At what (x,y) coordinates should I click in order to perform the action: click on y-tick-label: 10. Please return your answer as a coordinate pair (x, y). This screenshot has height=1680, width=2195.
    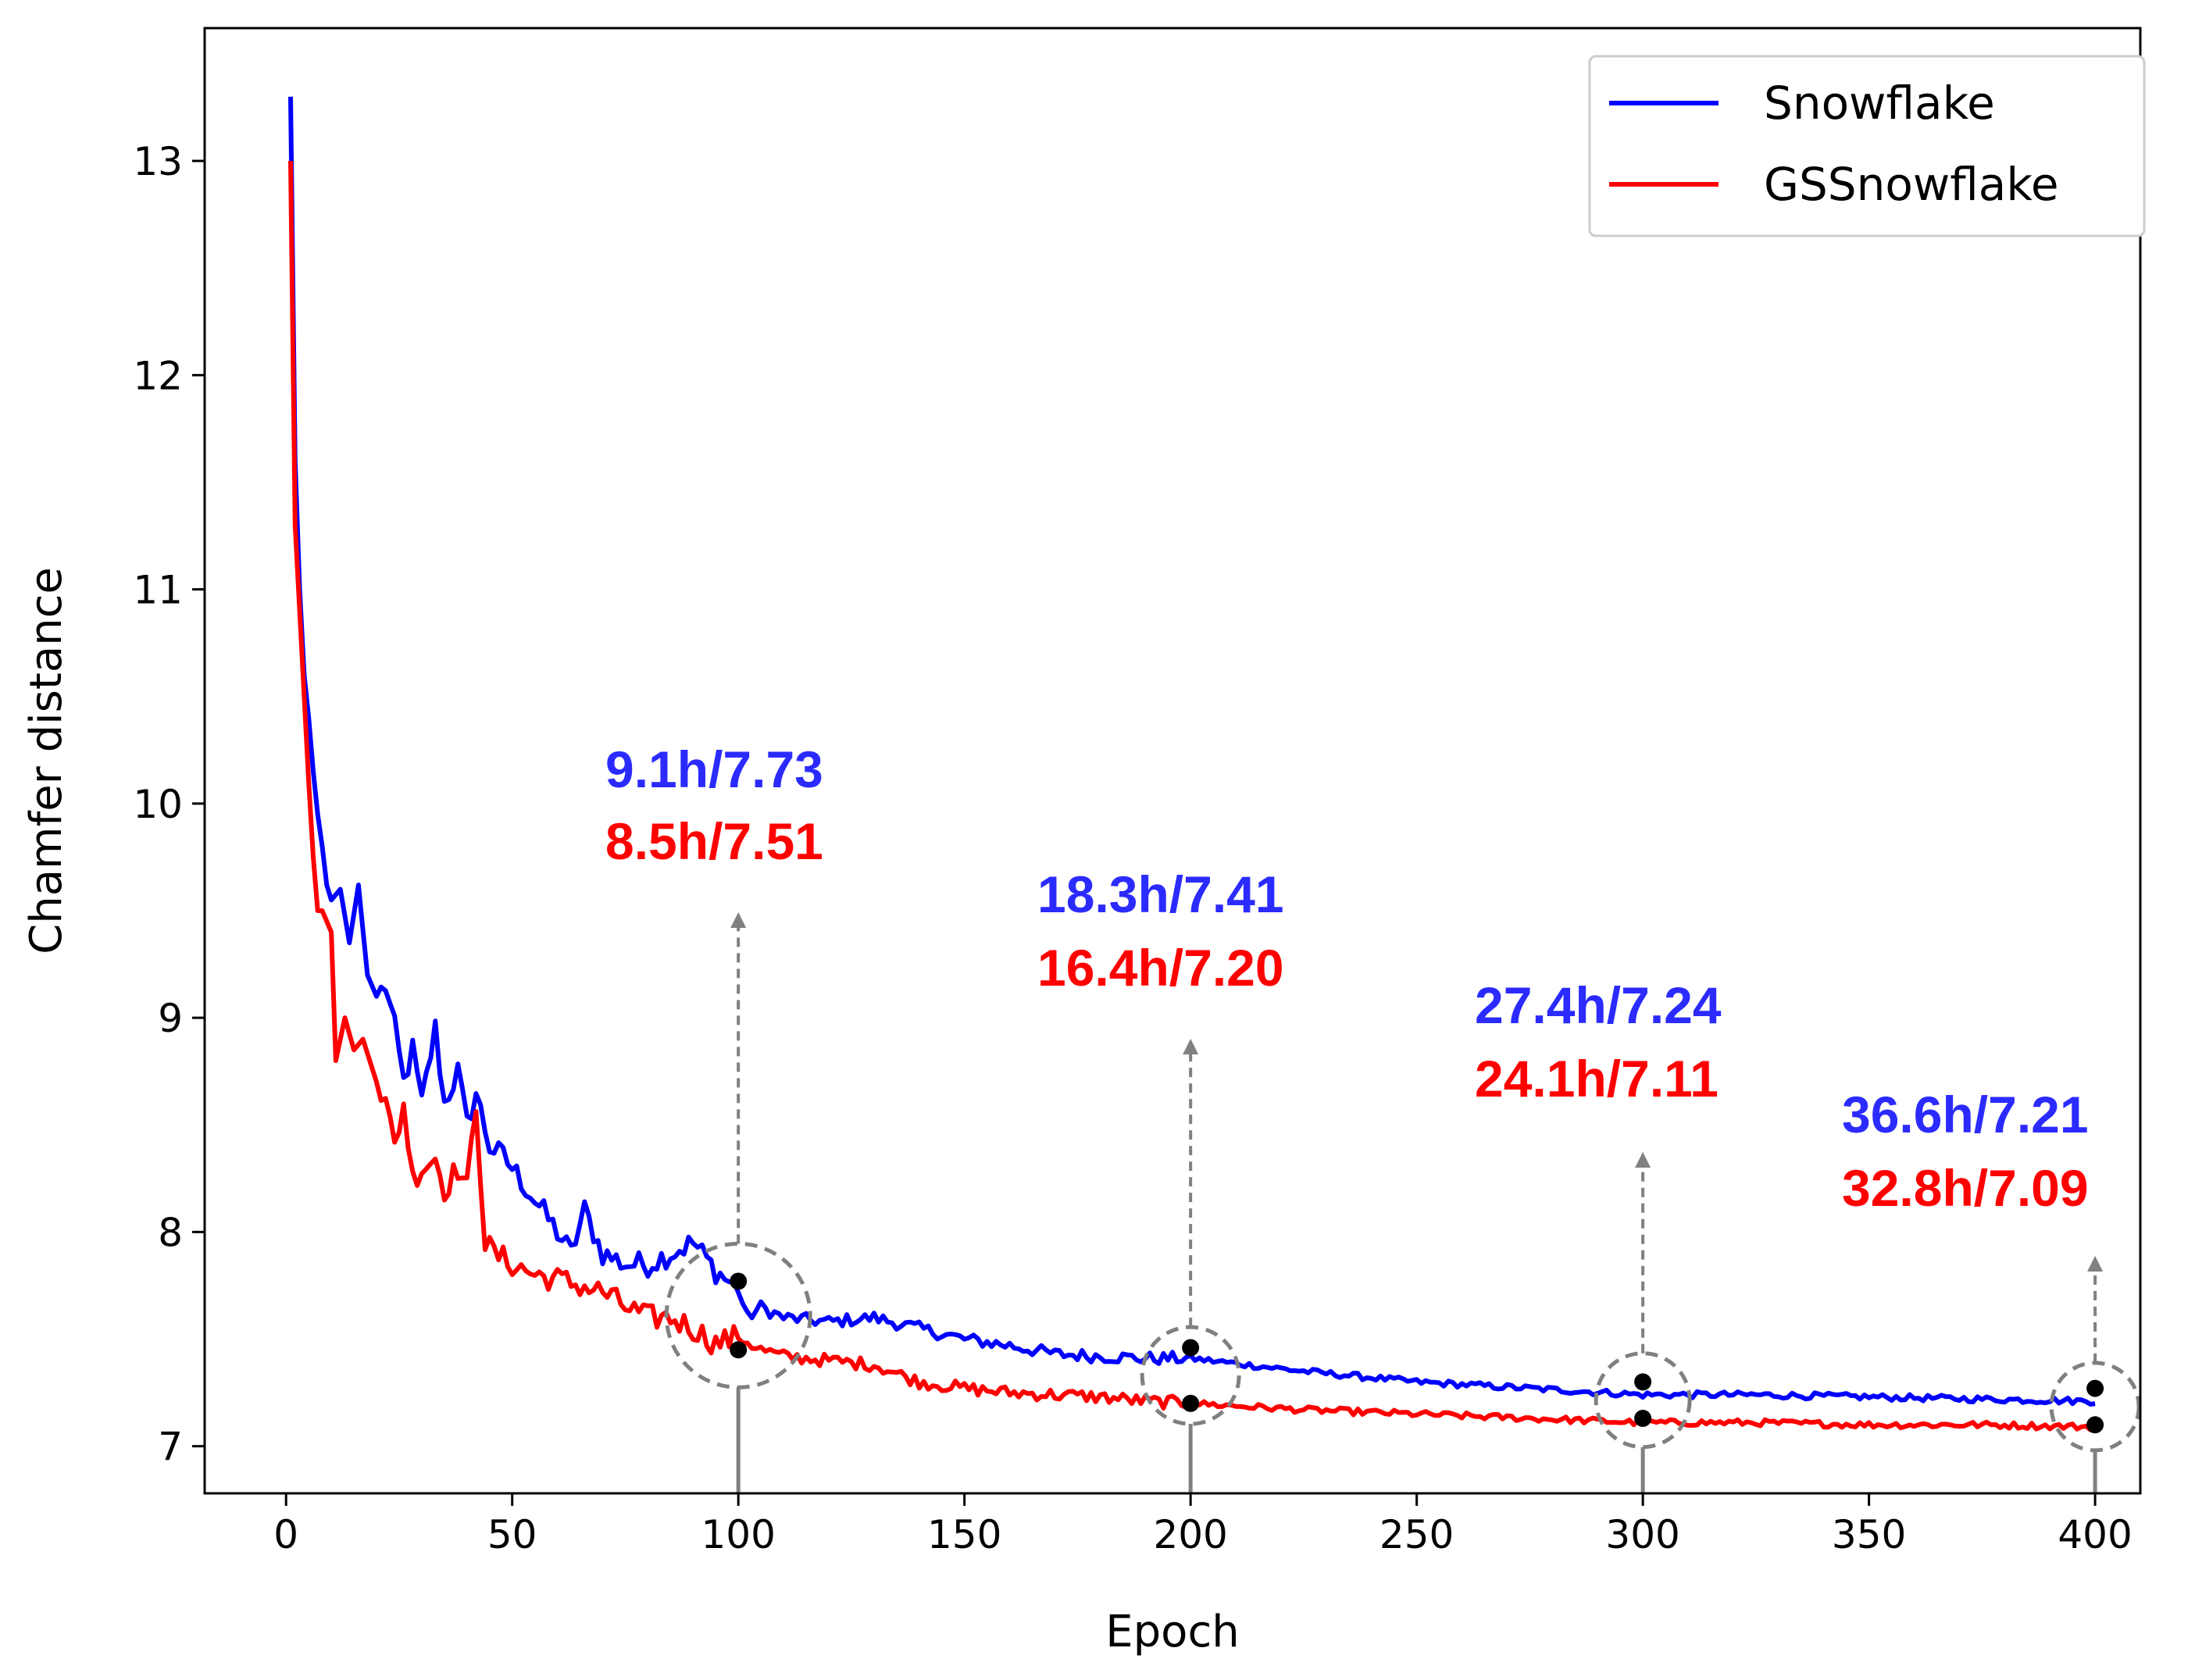
    Looking at the image, I should click on (158, 804).